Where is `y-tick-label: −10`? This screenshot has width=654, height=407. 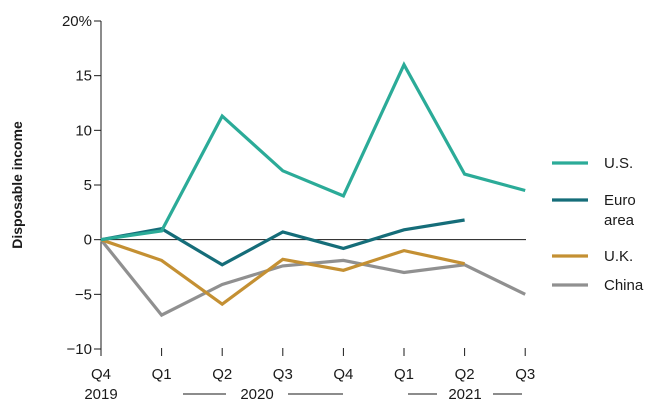 y-tick-label: −10 is located at coordinates (79, 349).